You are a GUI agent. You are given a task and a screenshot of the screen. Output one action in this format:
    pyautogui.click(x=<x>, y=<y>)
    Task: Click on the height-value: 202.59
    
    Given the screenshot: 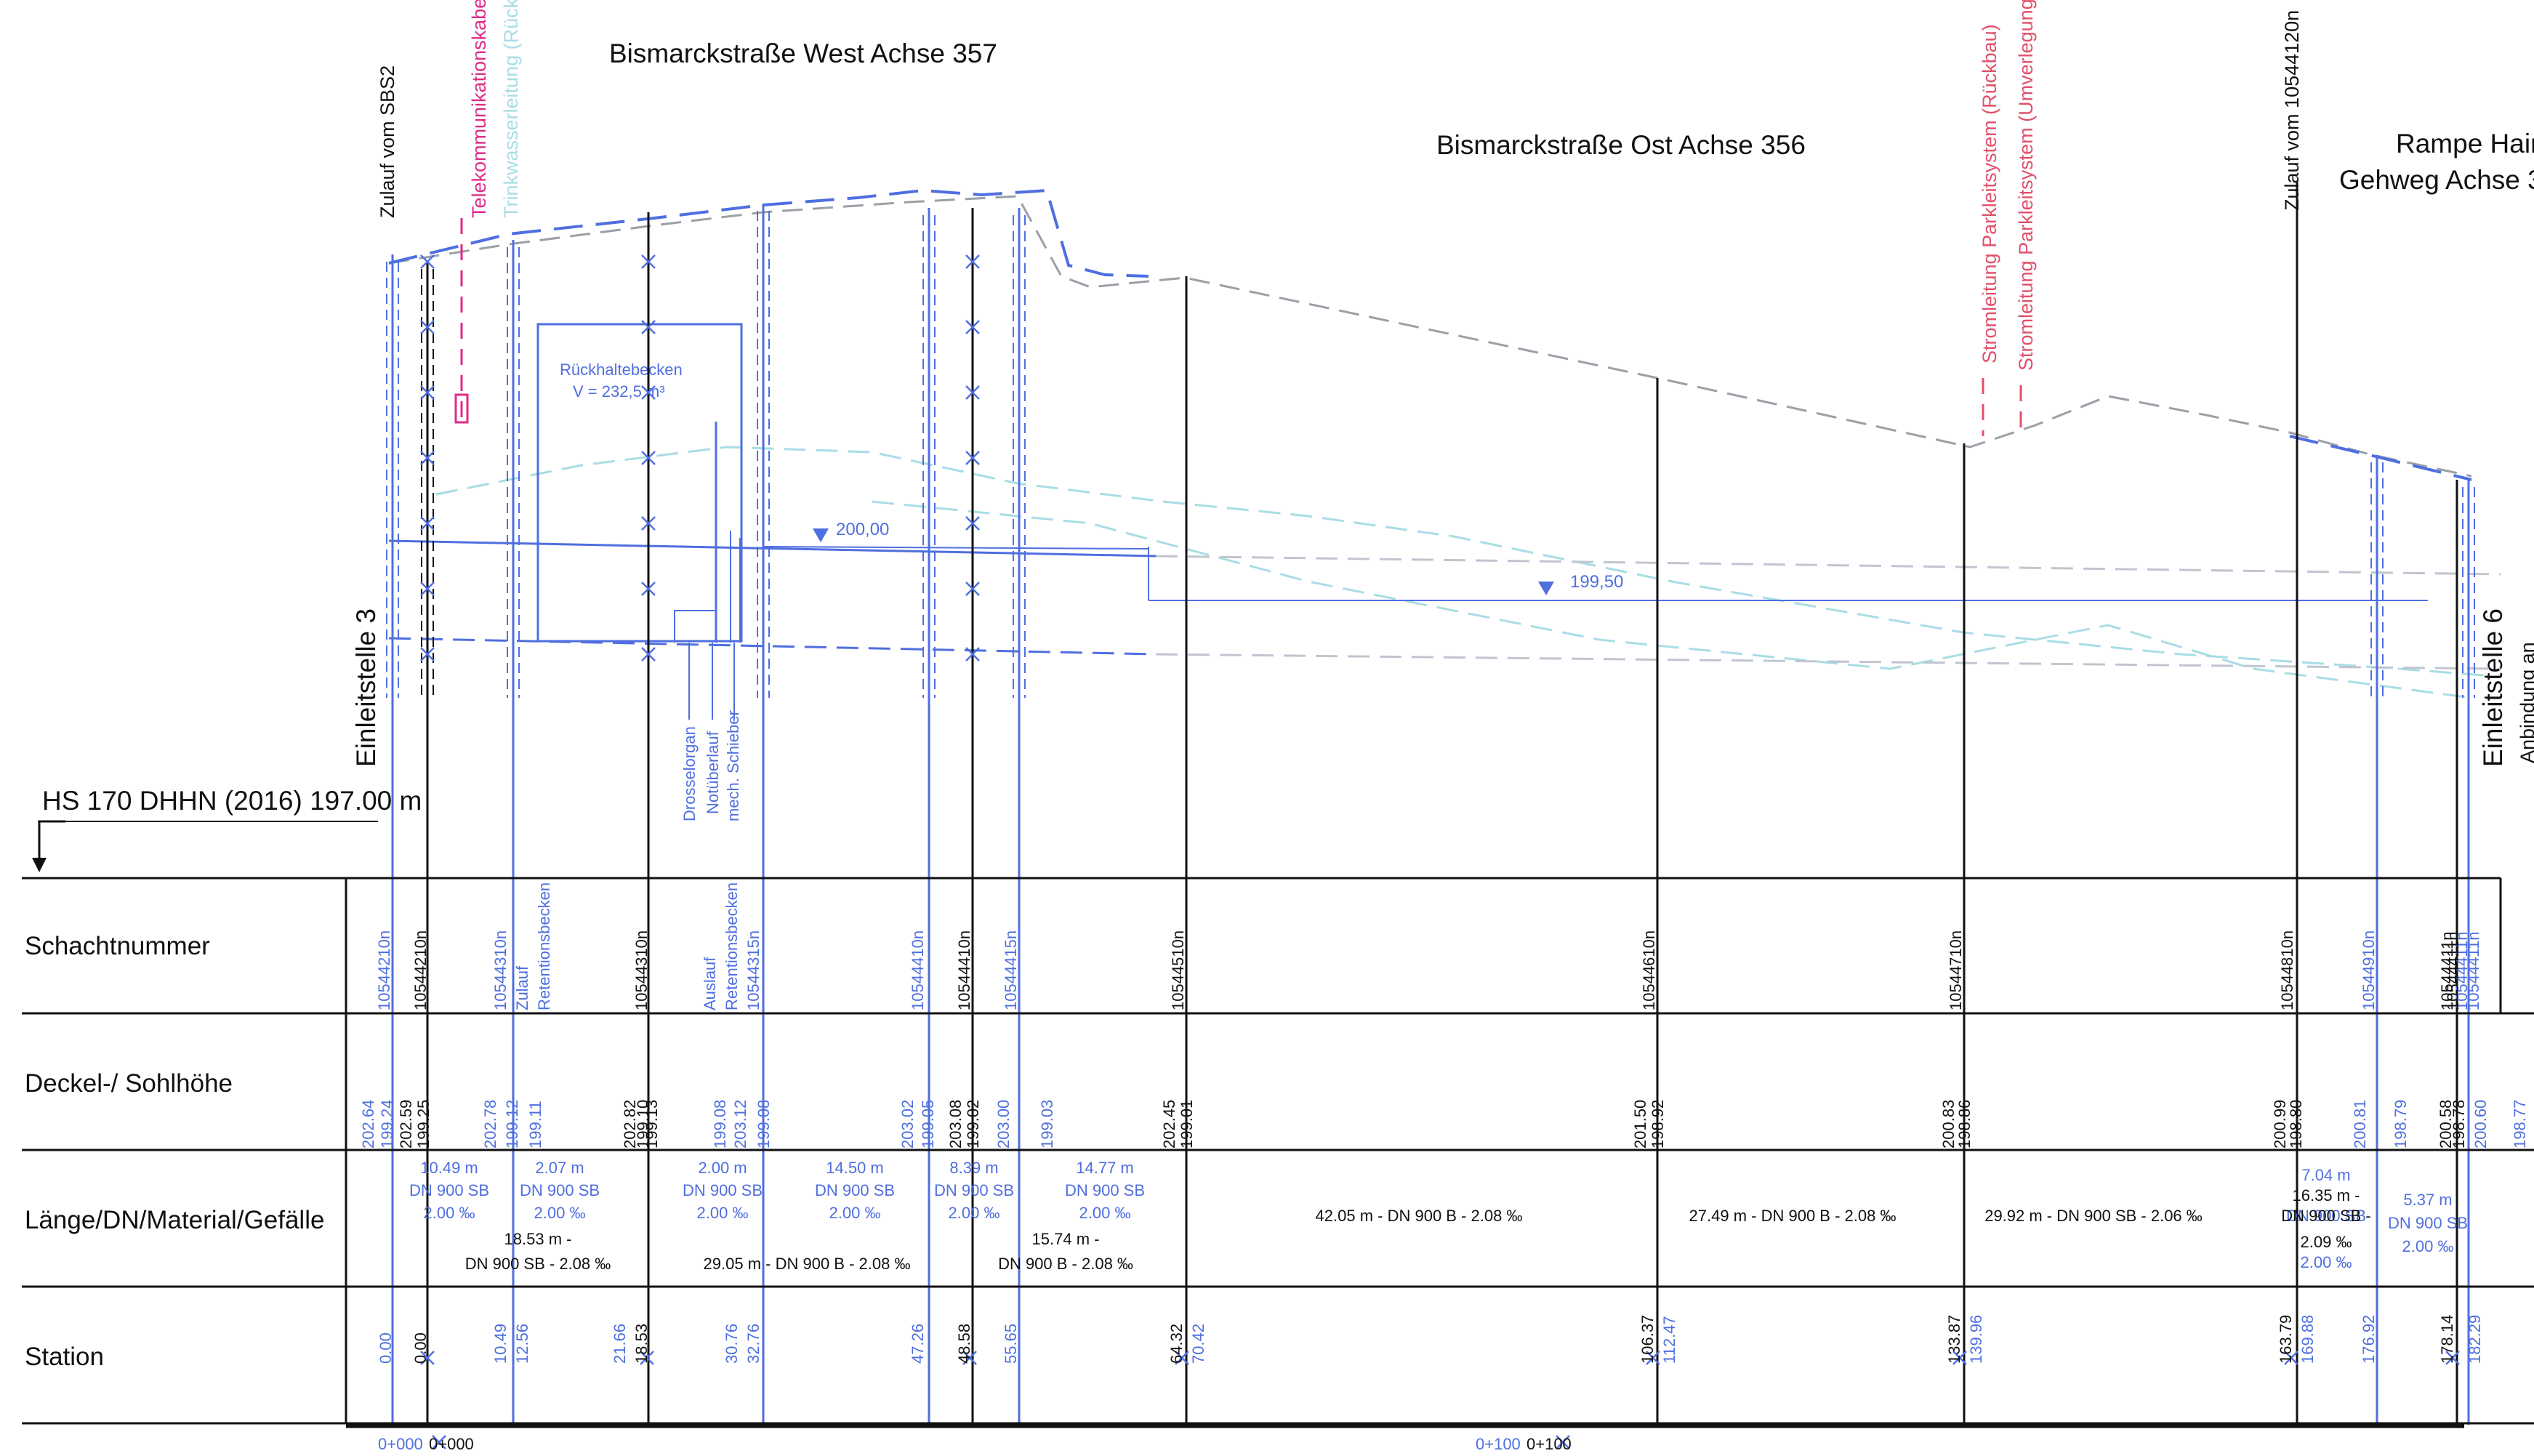 What is the action you would take?
    pyautogui.click(x=406, y=1124)
    